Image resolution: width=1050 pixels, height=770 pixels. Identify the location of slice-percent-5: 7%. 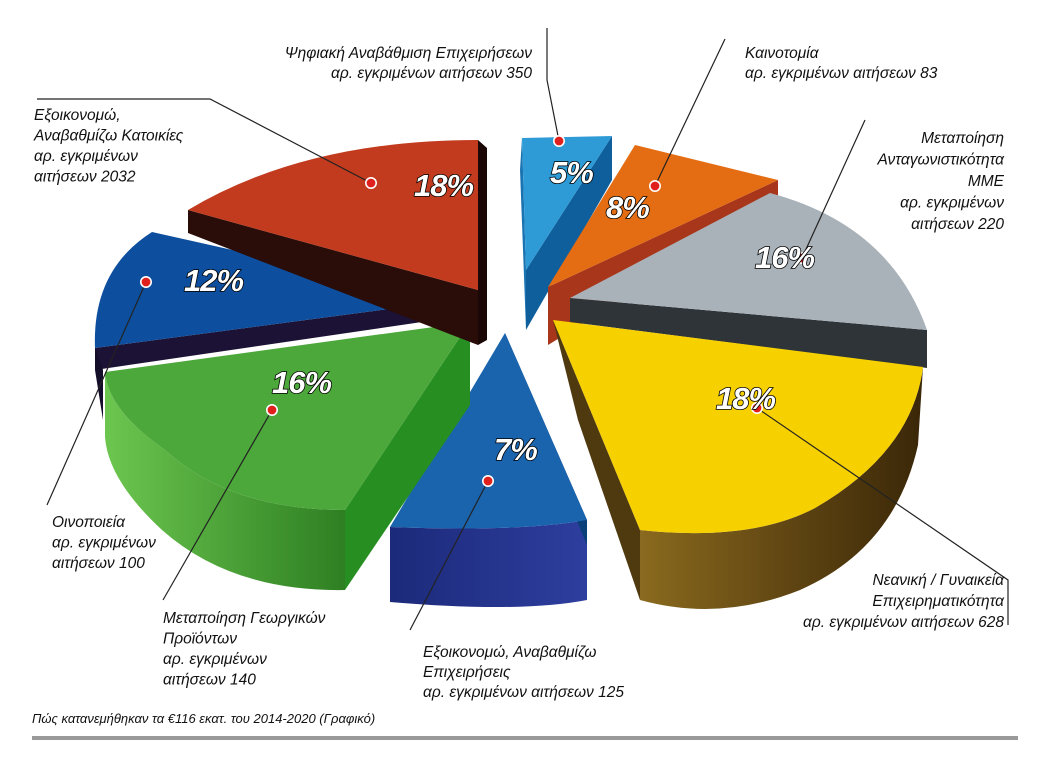
(515, 449).